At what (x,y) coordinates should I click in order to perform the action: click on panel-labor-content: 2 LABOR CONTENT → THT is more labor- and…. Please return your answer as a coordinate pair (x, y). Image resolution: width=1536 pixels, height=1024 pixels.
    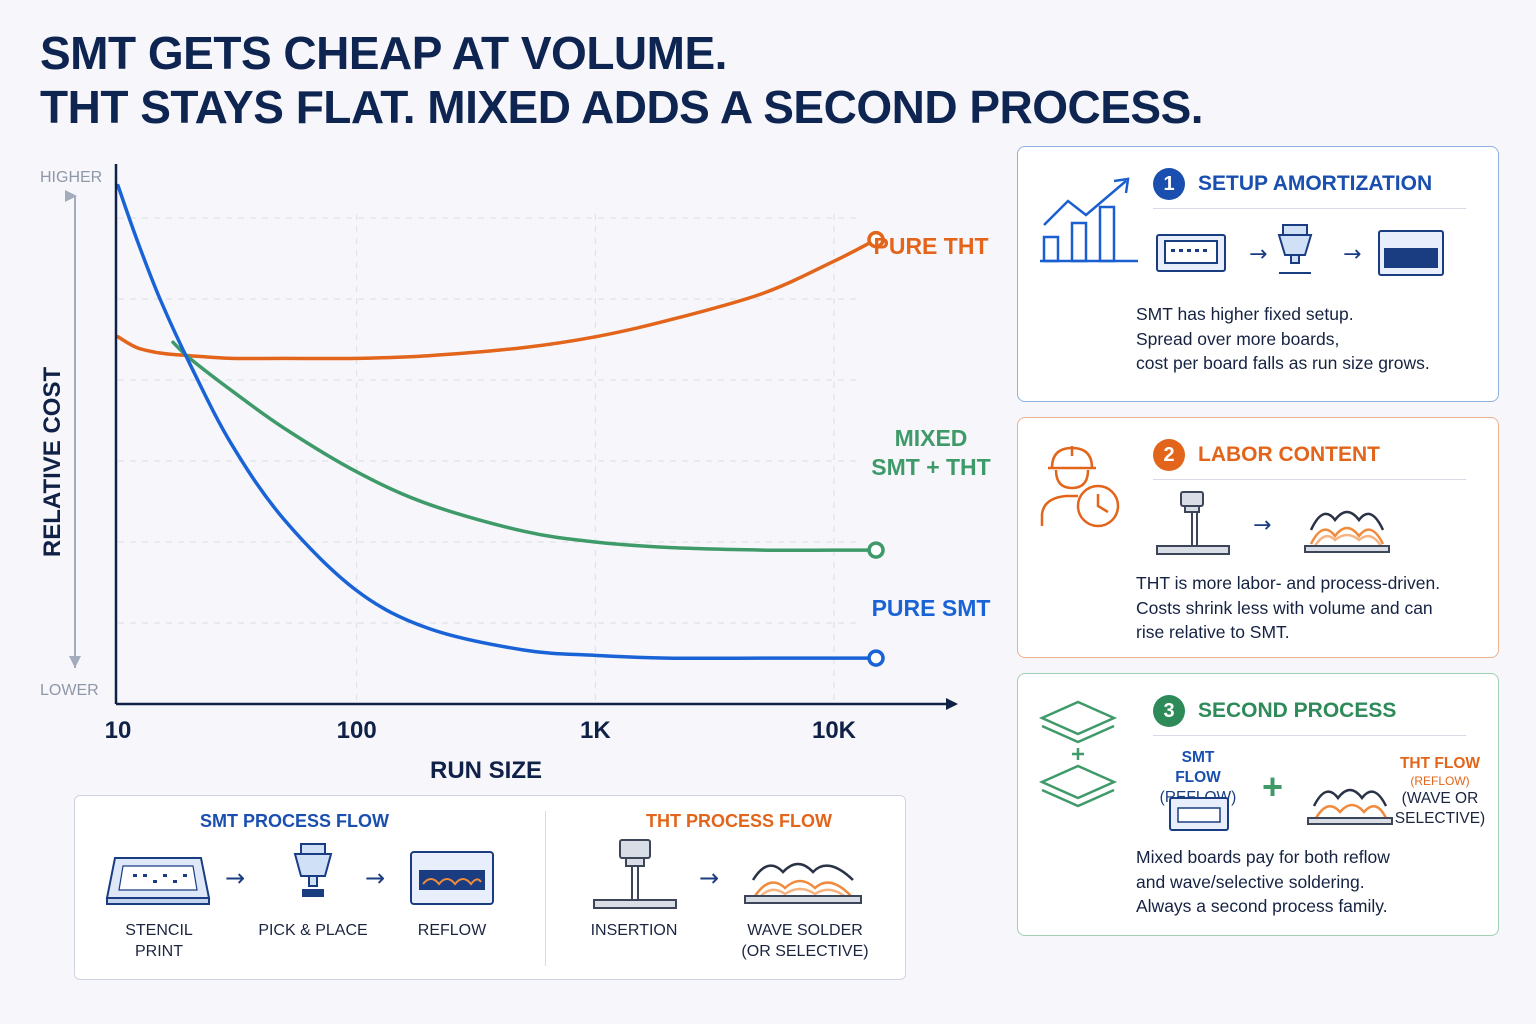
    Looking at the image, I should click on (1258, 537).